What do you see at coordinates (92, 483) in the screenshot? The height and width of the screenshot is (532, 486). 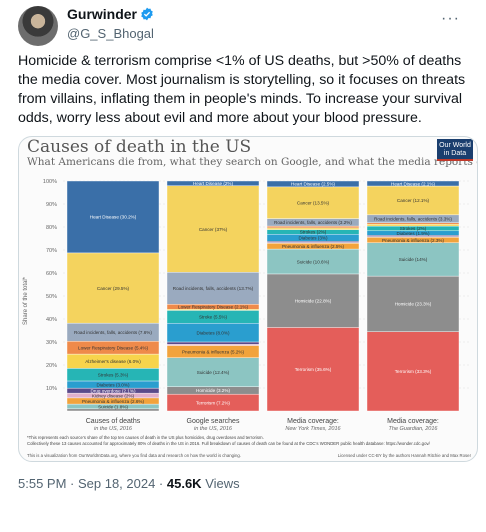 I see `timestamp: 5:55 PM · Sep 18, 2024 ·` at bounding box center [92, 483].